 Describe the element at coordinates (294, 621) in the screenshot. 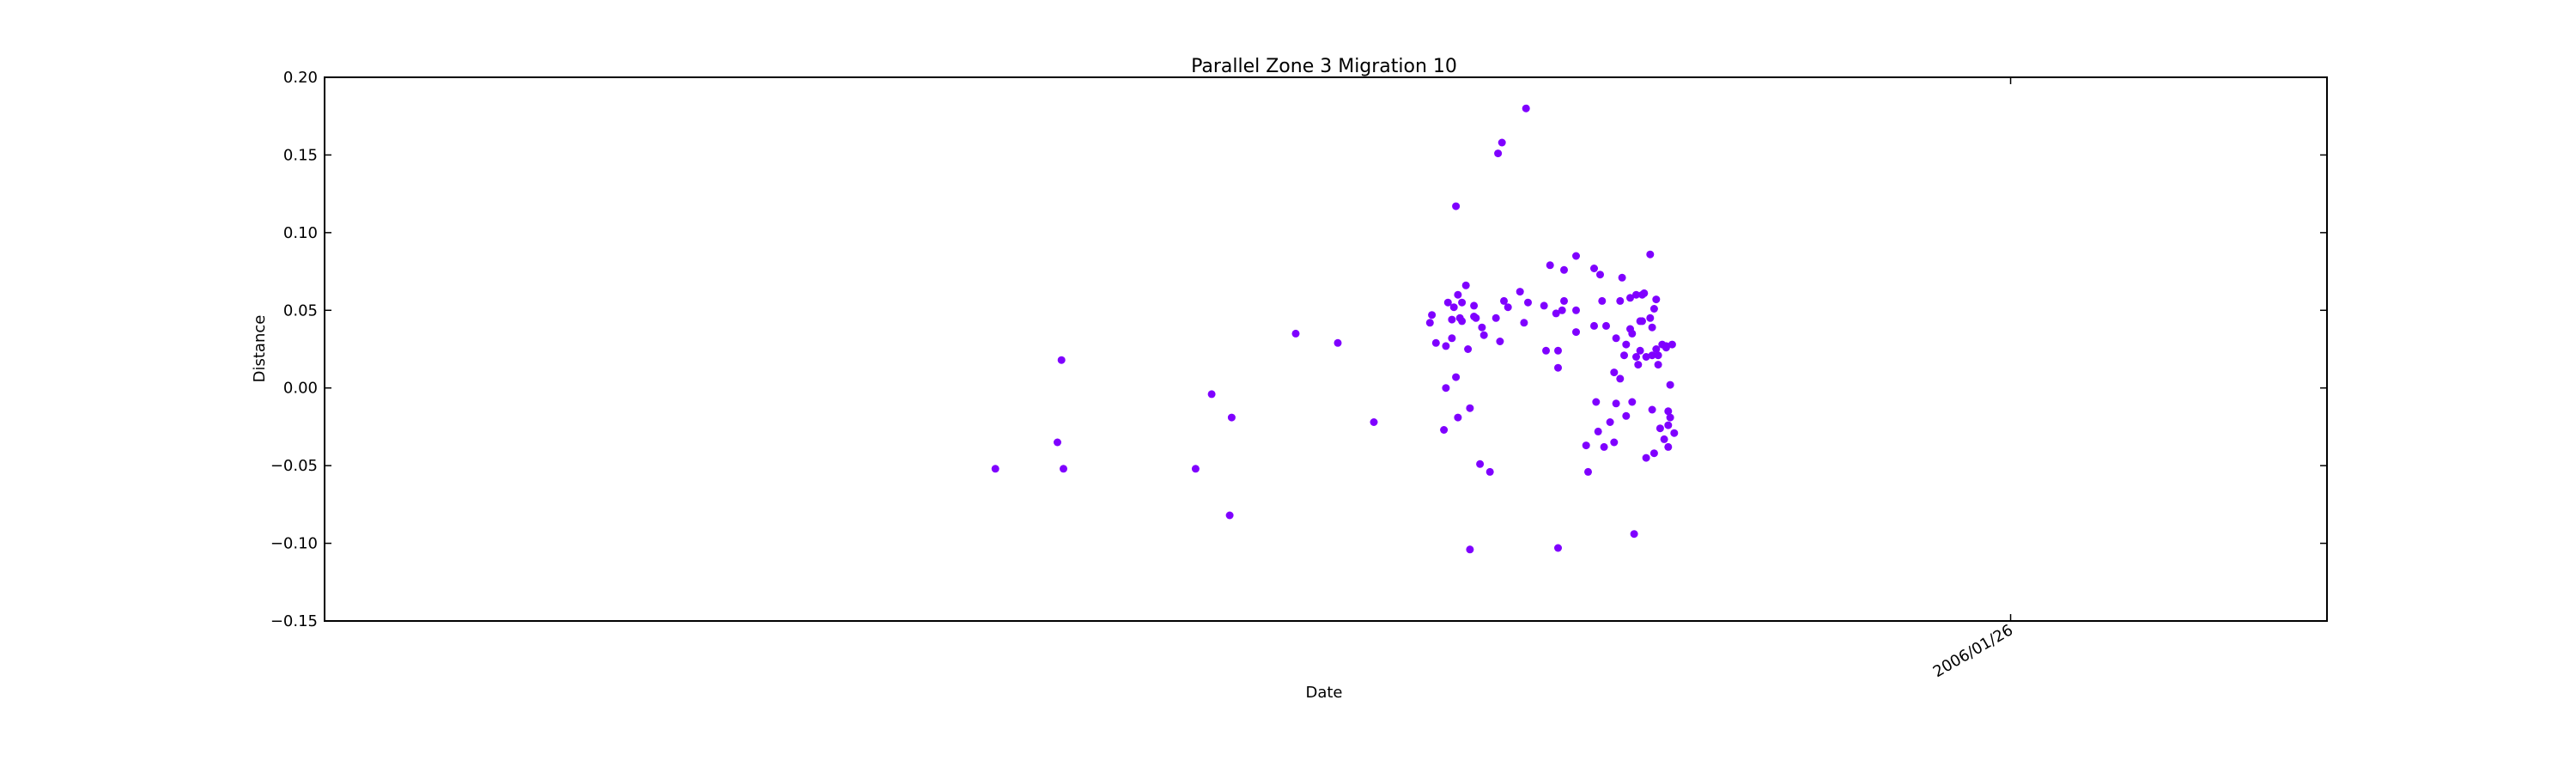

I see `y-tick-label: −0.15` at that location.